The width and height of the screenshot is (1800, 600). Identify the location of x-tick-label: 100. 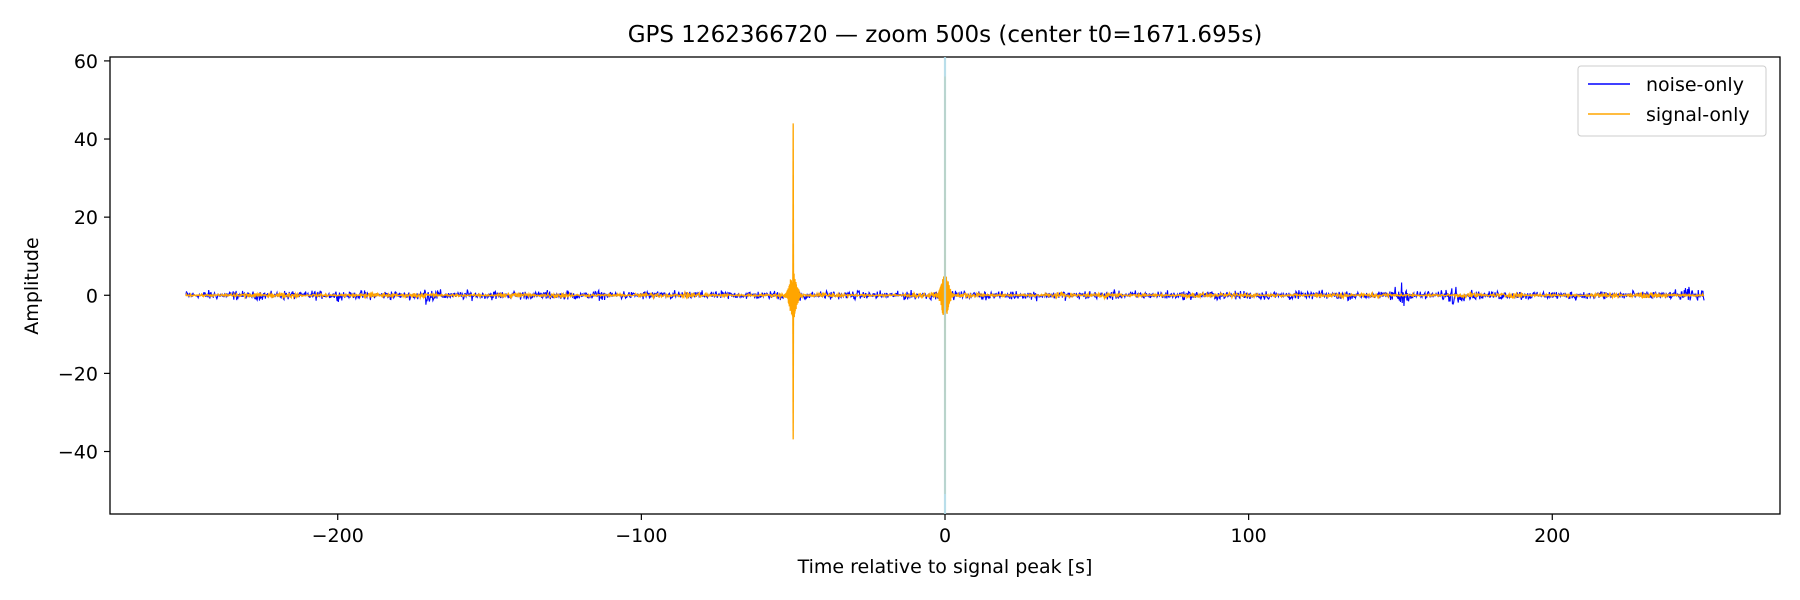
(1249, 536).